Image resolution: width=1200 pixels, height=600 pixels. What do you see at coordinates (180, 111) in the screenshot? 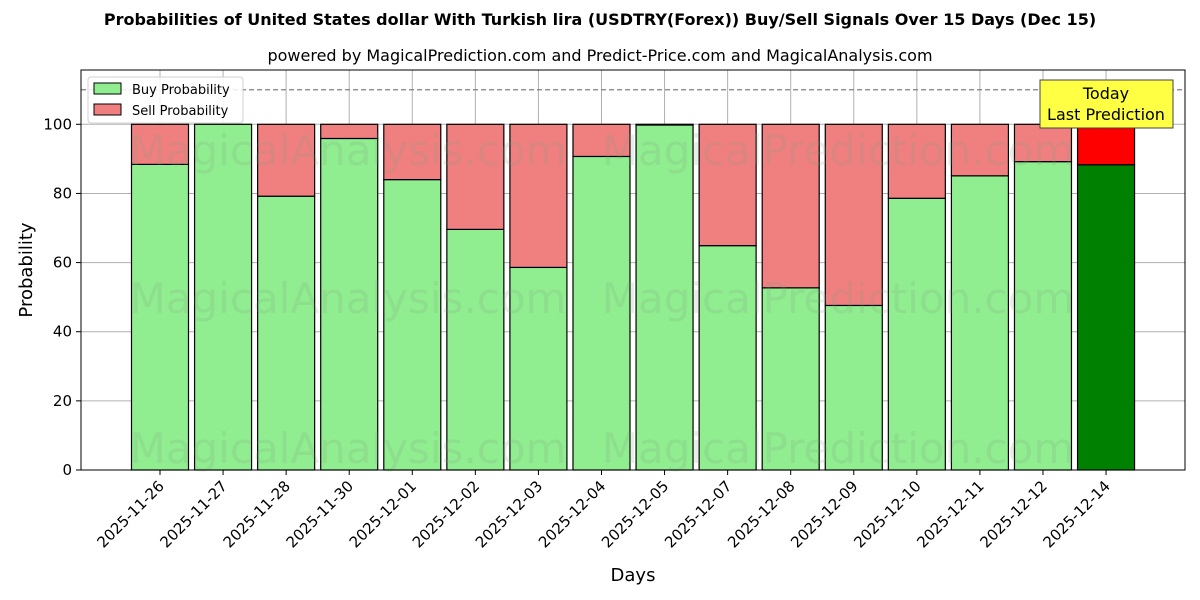
I see `legend-sell-label: Sell Probability` at bounding box center [180, 111].